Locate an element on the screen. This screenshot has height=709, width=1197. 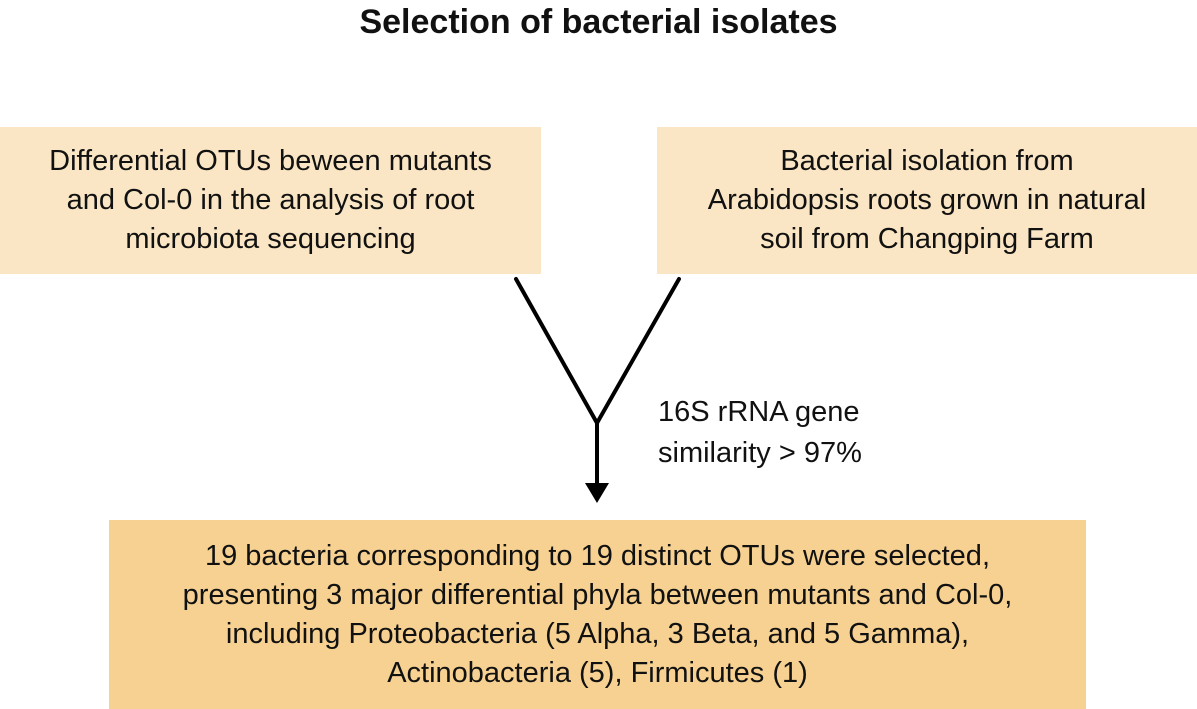
source-left-line-1: Differential OTUs beween mutants is located at coordinates (270, 161).